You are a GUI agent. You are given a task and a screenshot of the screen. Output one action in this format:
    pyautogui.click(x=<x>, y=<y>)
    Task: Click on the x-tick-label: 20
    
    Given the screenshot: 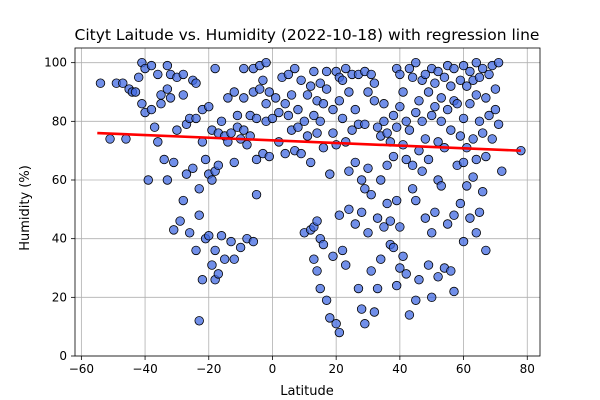 What is the action you would take?
    pyautogui.click(x=336, y=369)
    